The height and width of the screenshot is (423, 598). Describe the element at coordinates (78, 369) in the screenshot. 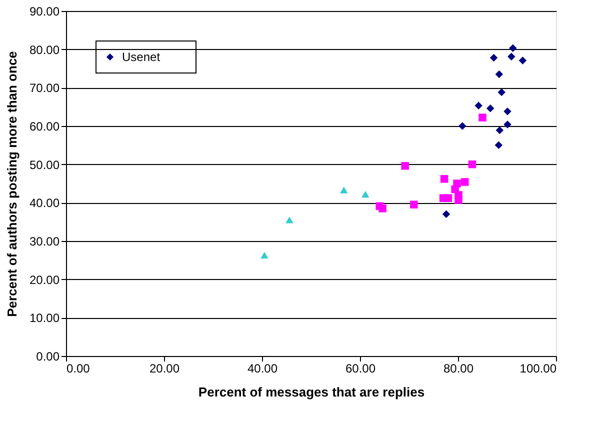

I see `x-tick-label: 0.00` at that location.